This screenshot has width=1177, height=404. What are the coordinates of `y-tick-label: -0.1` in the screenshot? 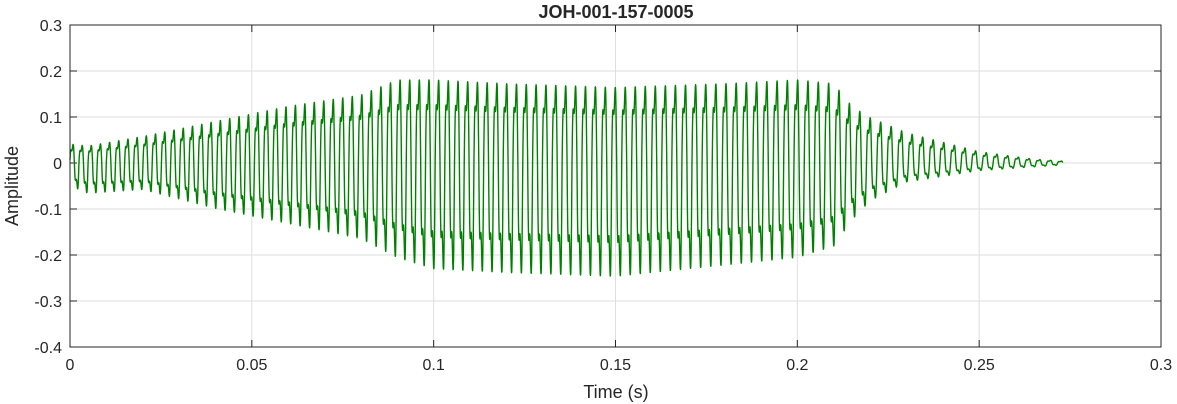 It's located at (48, 210).